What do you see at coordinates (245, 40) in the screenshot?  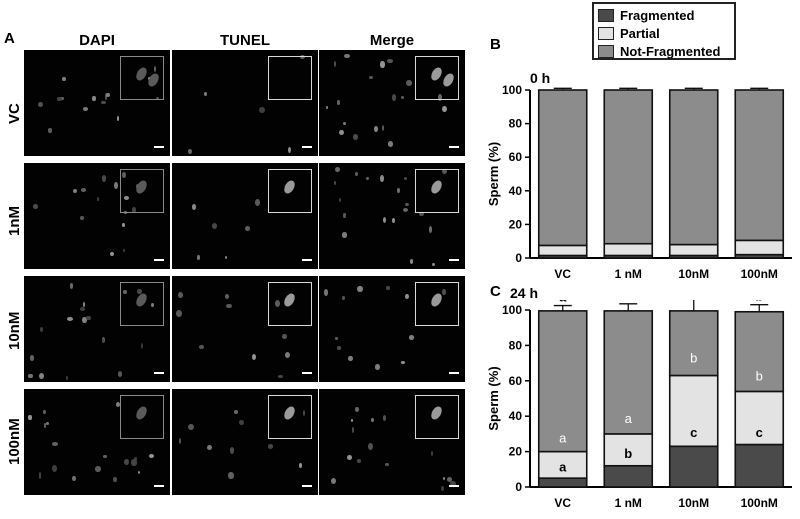 I see `column-header-tunel: TUNEL` at bounding box center [245, 40].